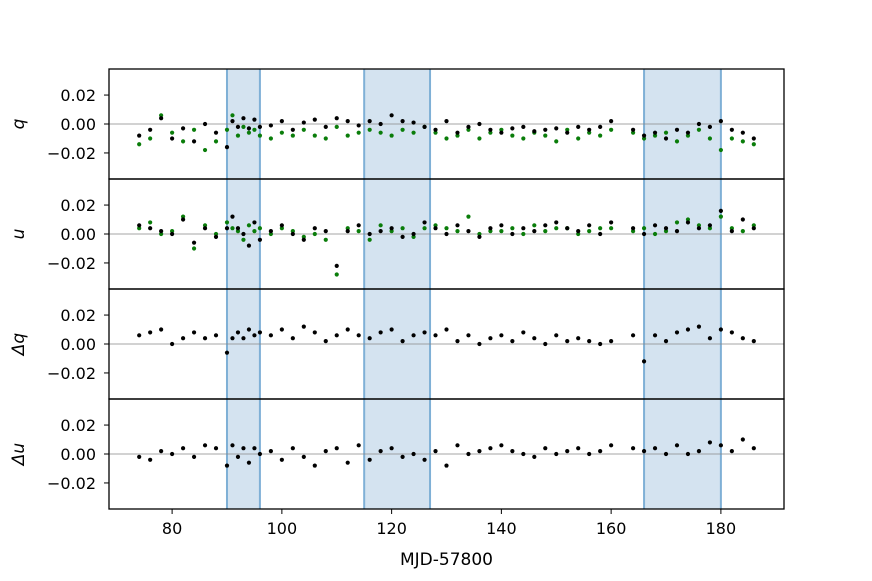 This screenshot has height=581, width=872. What do you see at coordinates (172, 528) in the screenshot?
I see `x-tick-label: 80` at bounding box center [172, 528].